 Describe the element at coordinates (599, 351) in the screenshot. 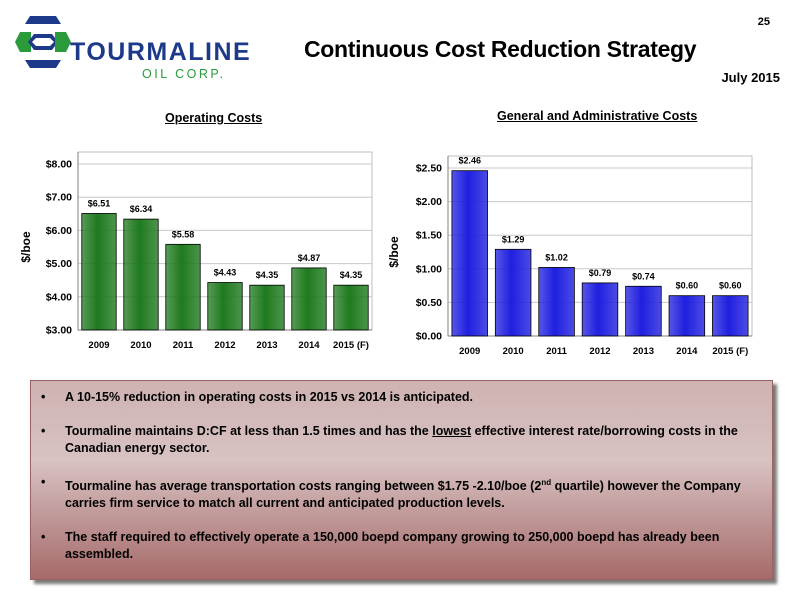

I see `ga-x-tick-label: 2012` at that location.